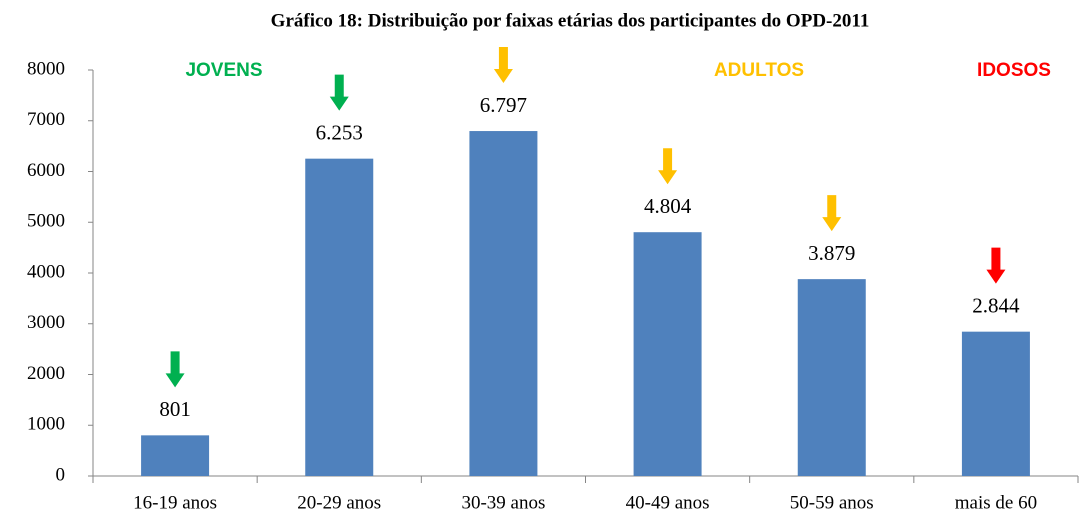  I want to click on y-tick-label: 8000, so click(46, 68).